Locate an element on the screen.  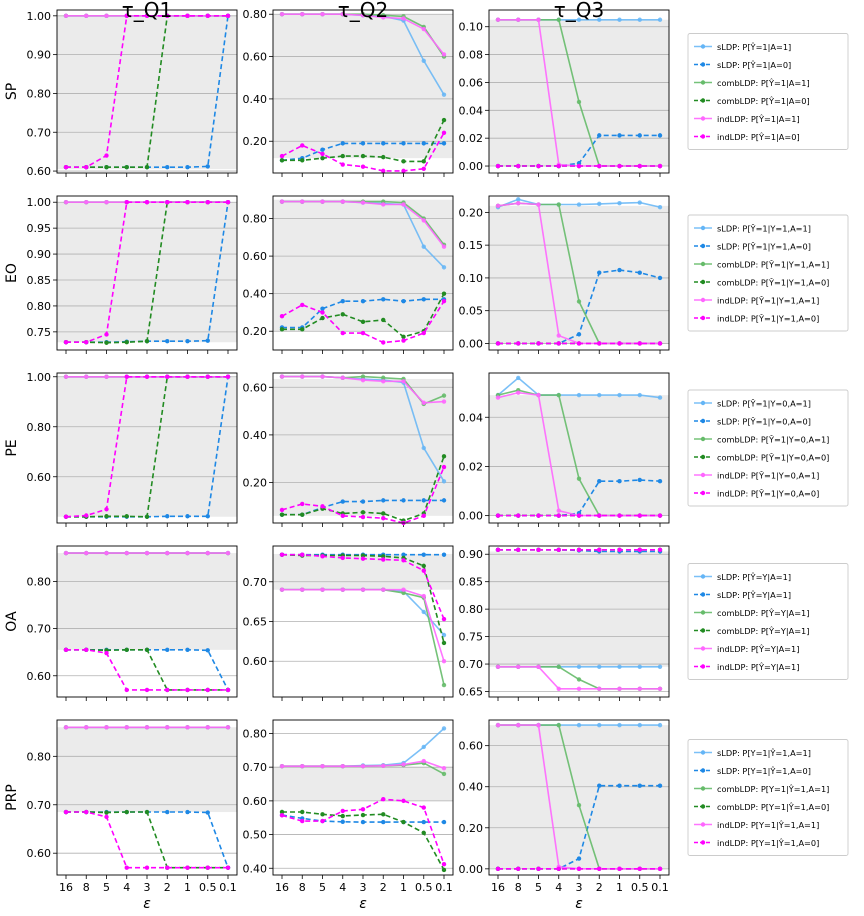
y-tick-label: 0.40 is located at coordinates (255, 294).